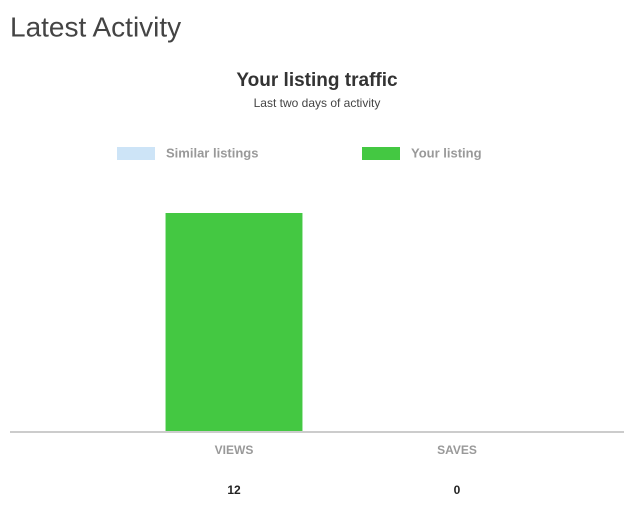 This screenshot has width=635, height=530. What do you see at coordinates (457, 450) in the screenshot?
I see `x-tick-label: SAVES` at bounding box center [457, 450].